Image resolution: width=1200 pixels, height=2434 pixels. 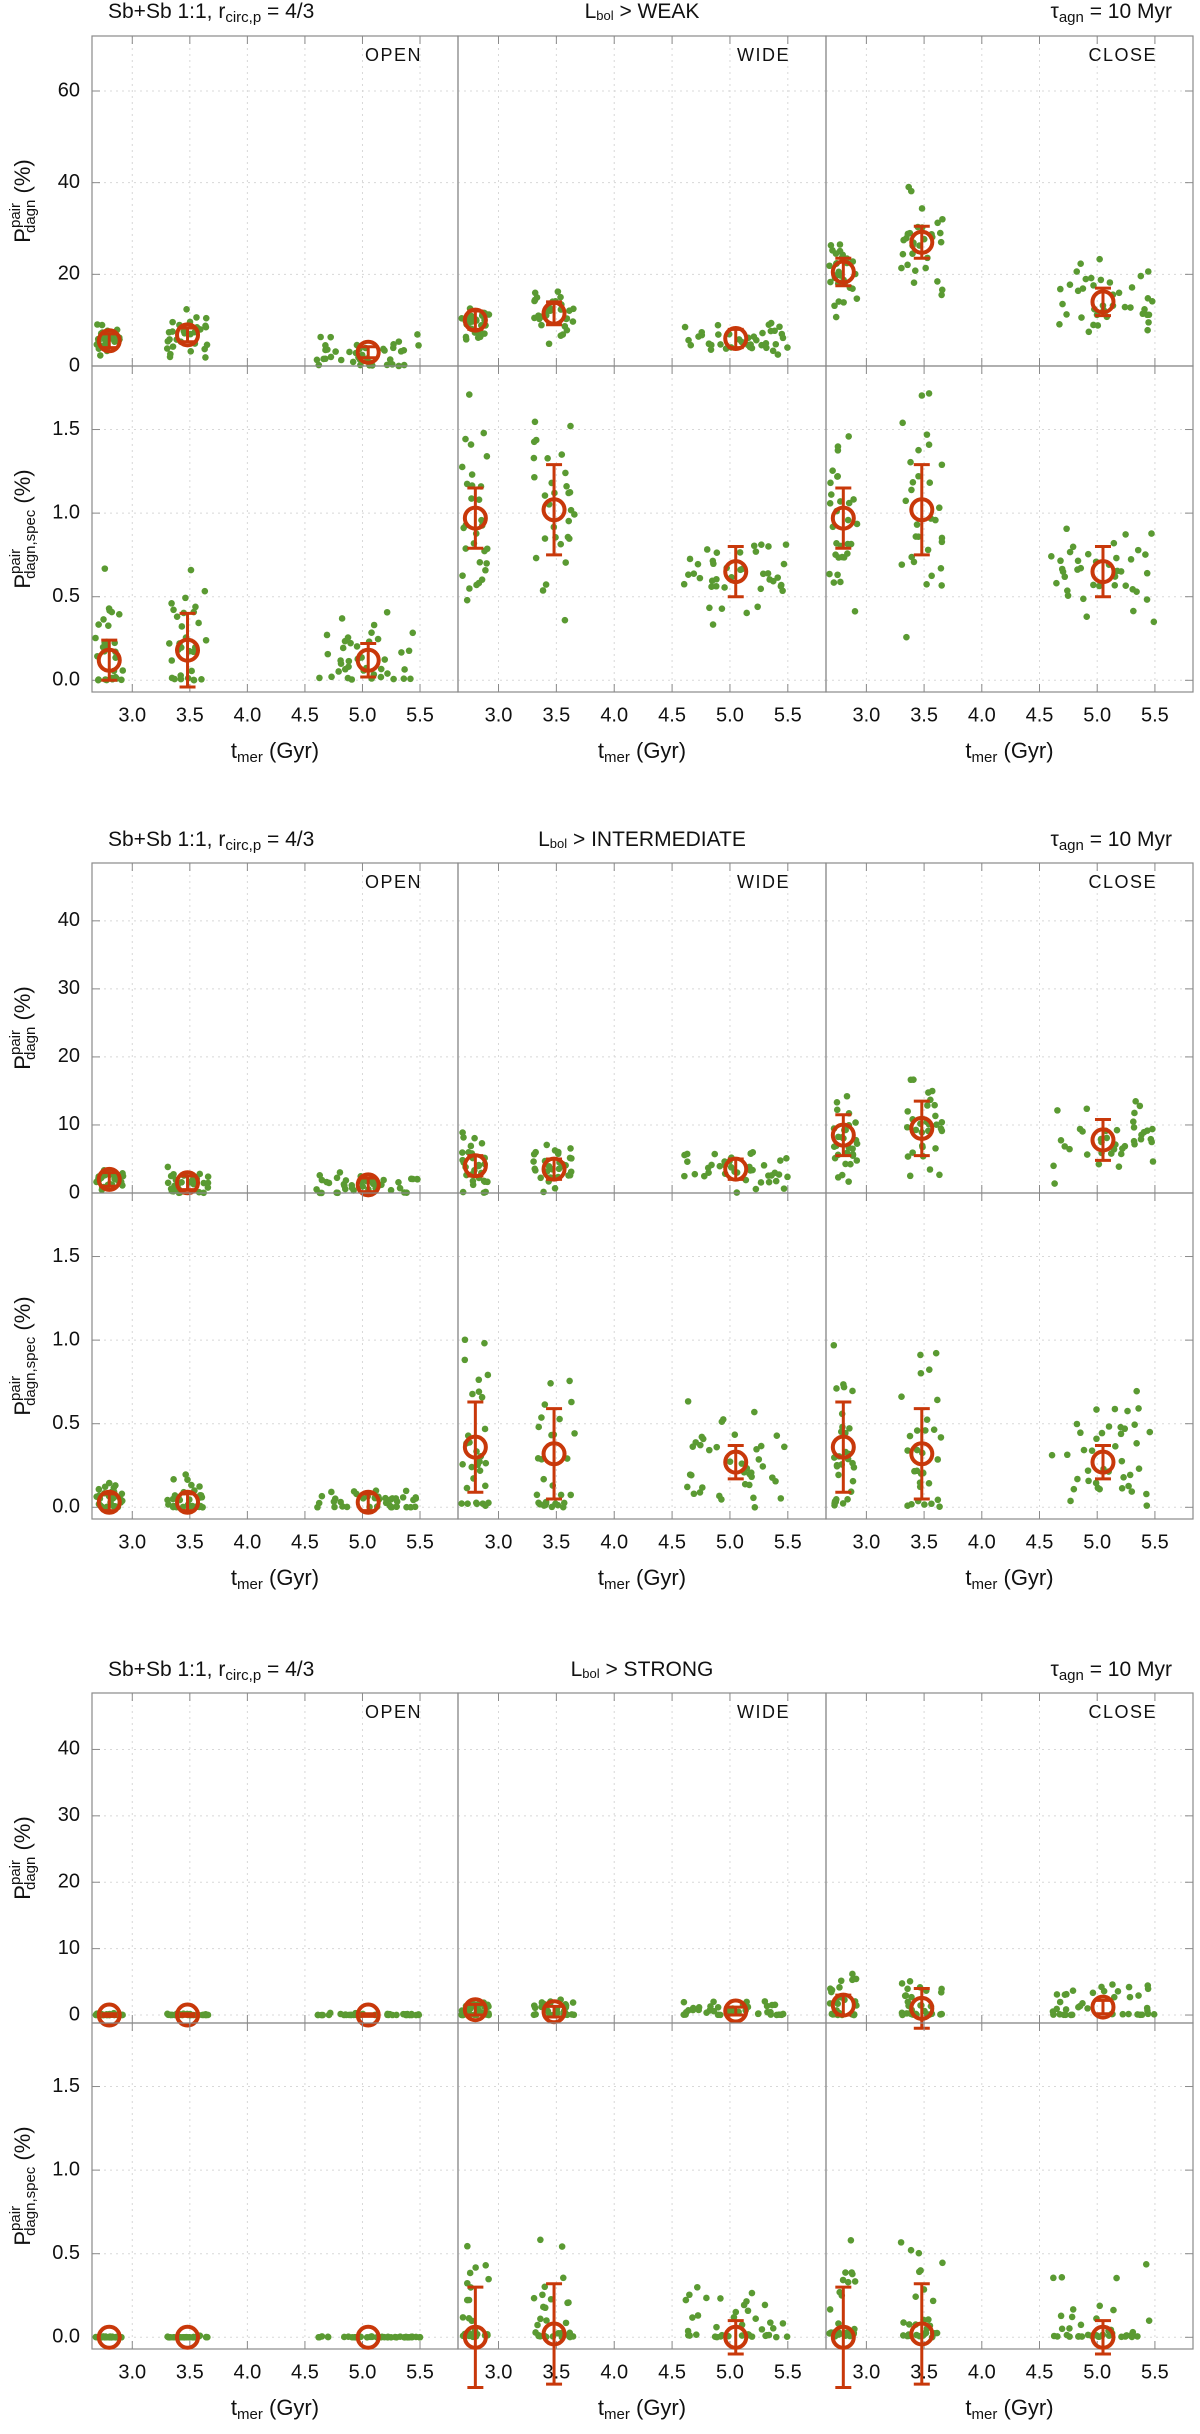 I want to click on panel-frame, so click(x=275, y=2186).